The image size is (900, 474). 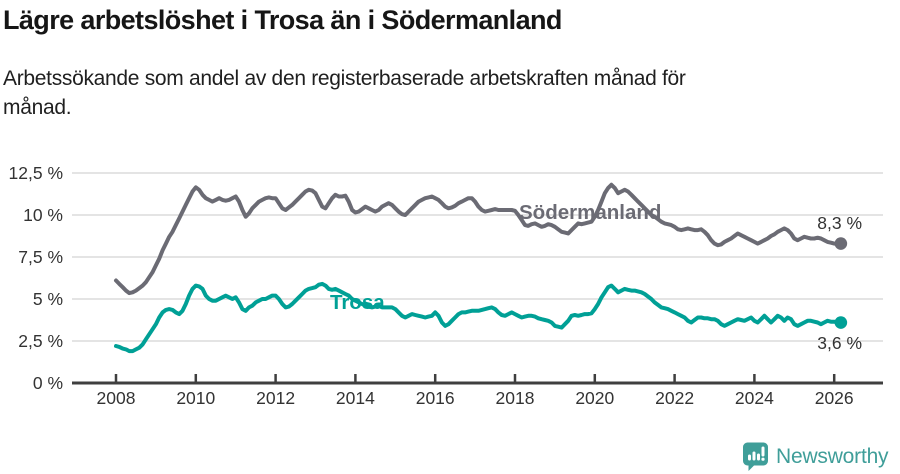 What do you see at coordinates (839, 343) in the screenshot?
I see `end-value-label-trosa: 3,6 %` at bounding box center [839, 343].